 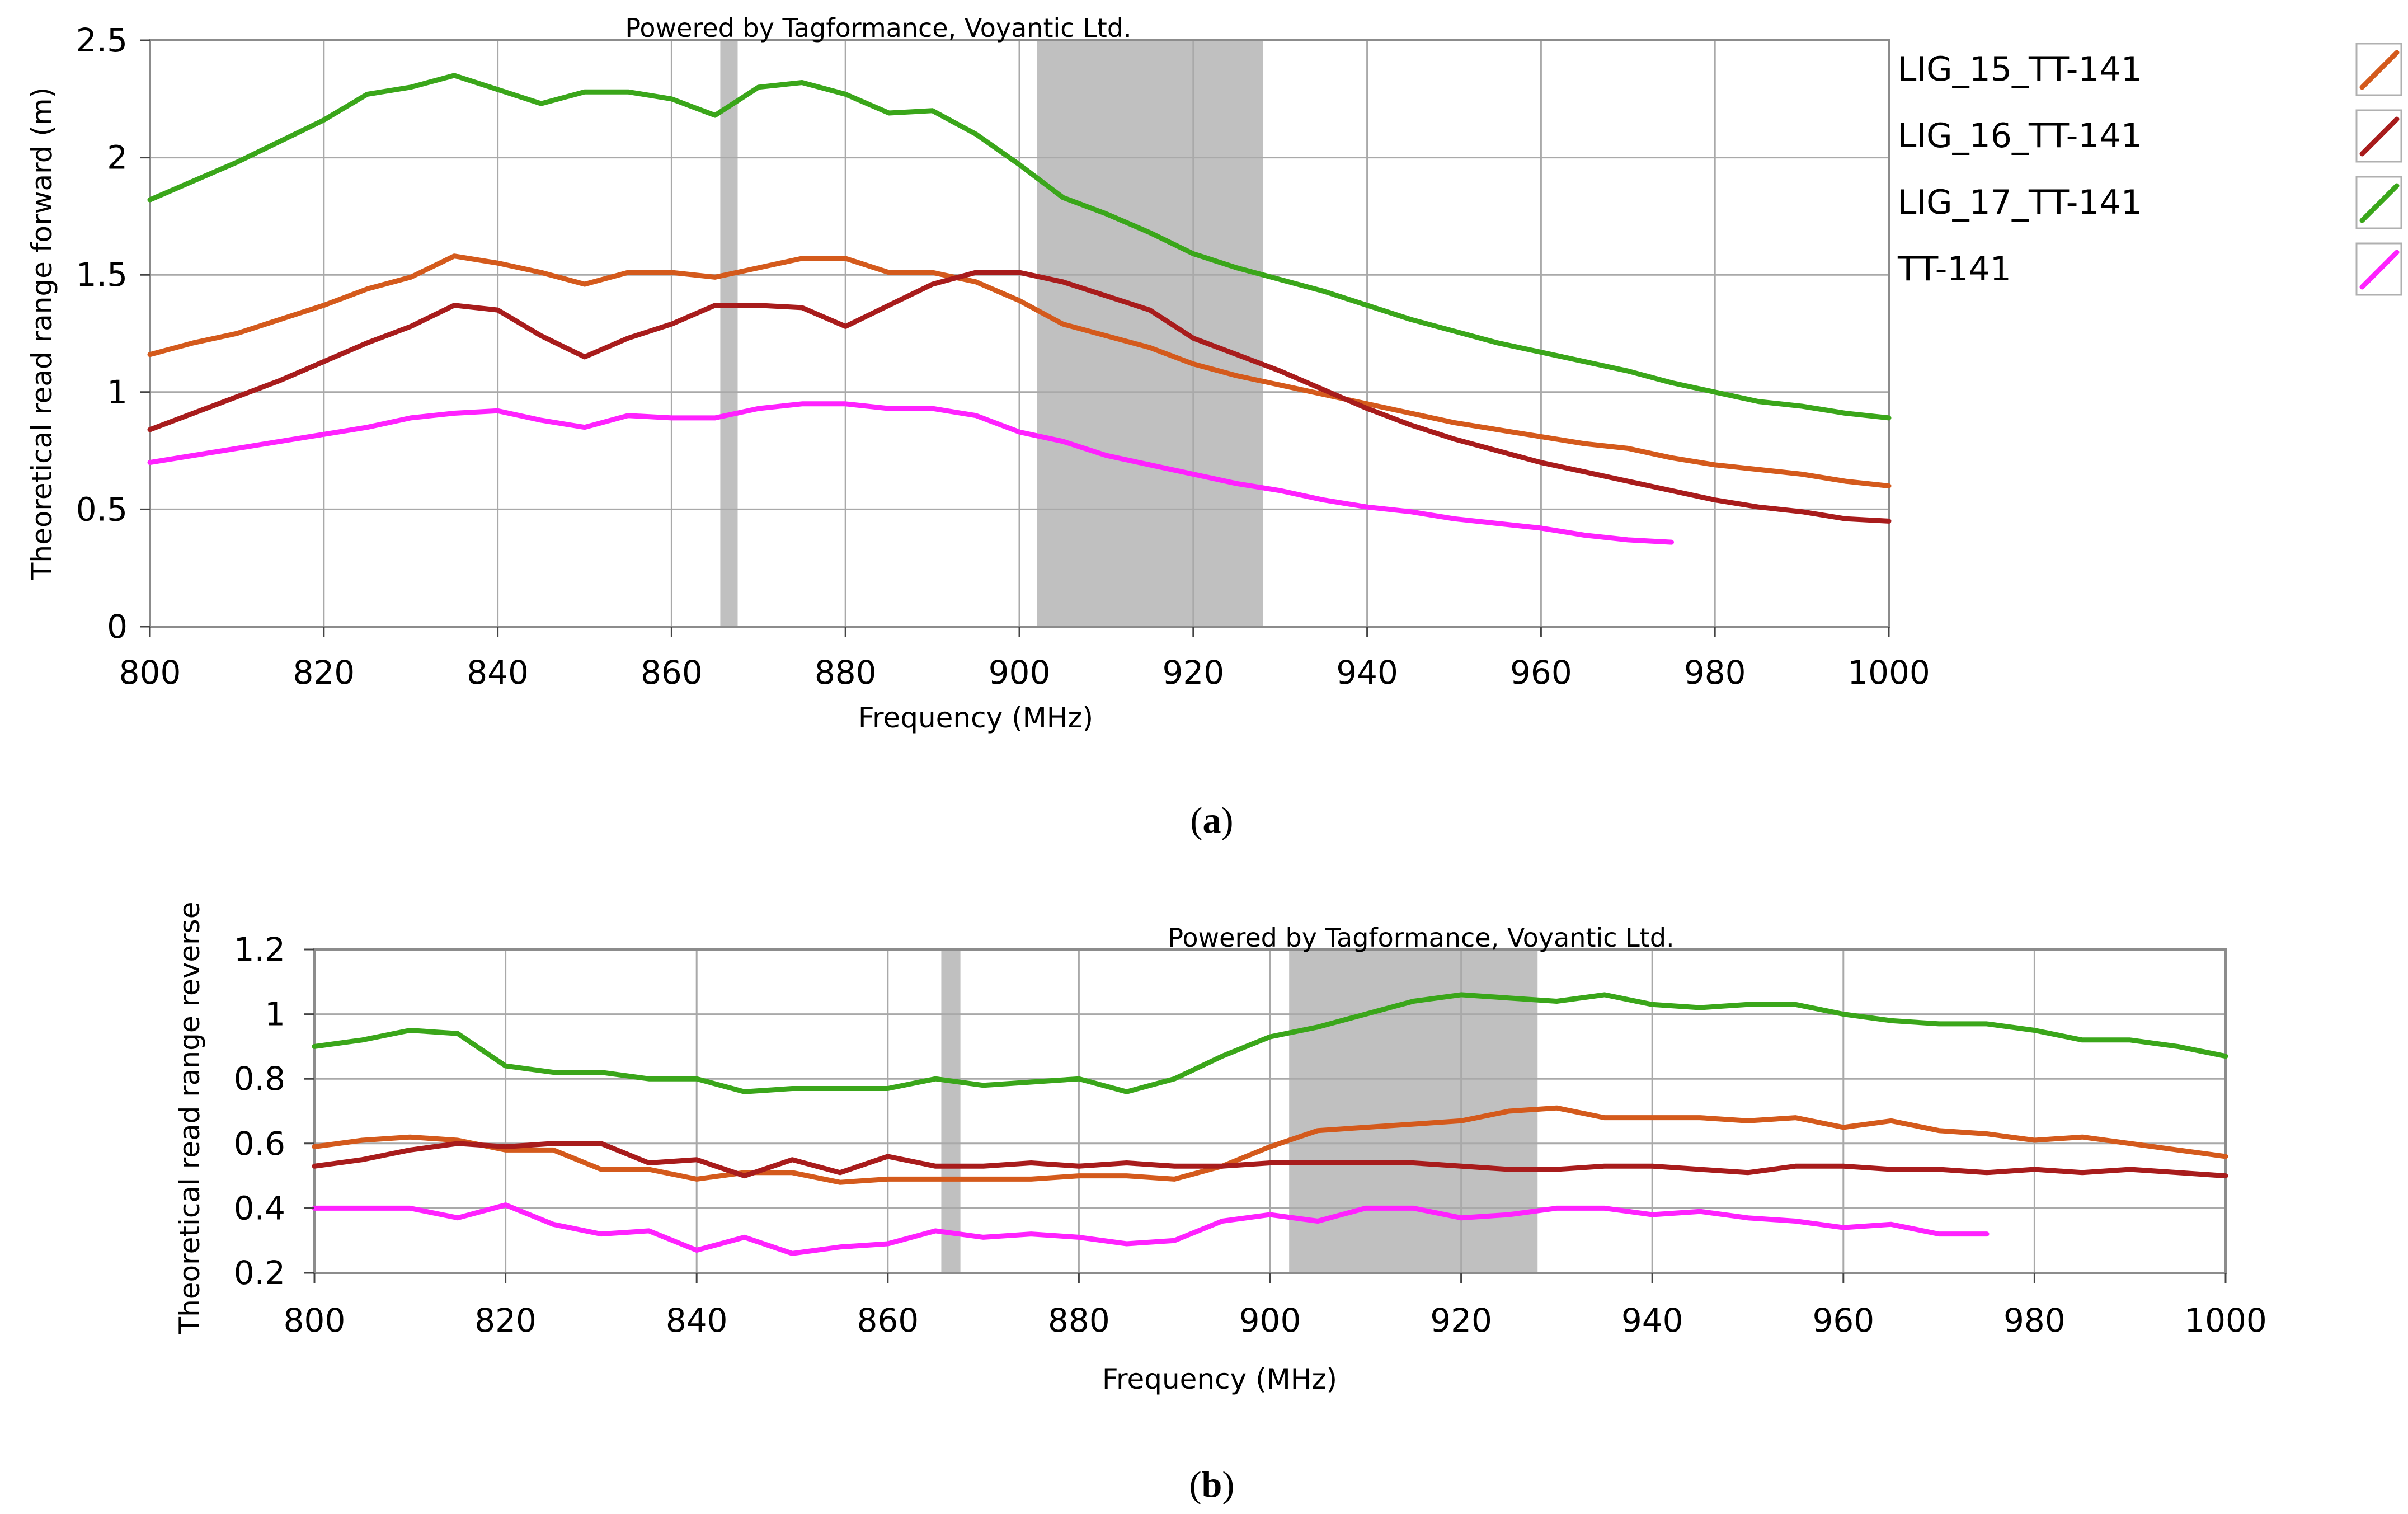 I want to click on chart-b-xtick-label-840: 840, so click(x=697, y=1320).